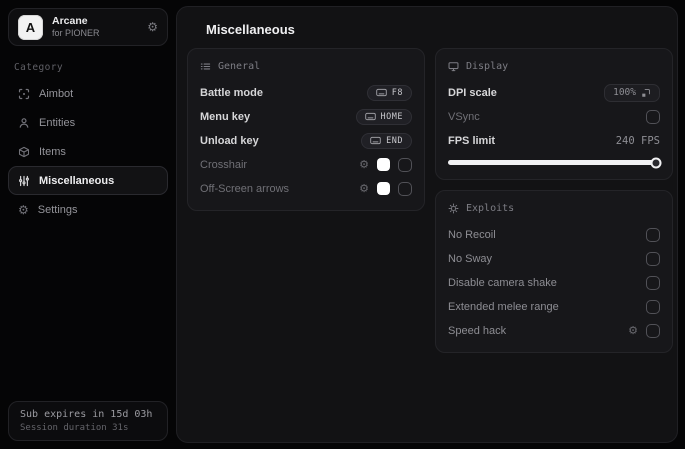 This screenshot has height=449, width=685. What do you see at coordinates (56, 93) in the screenshot?
I see `sidebar-item-label: Aimbot` at bounding box center [56, 93].